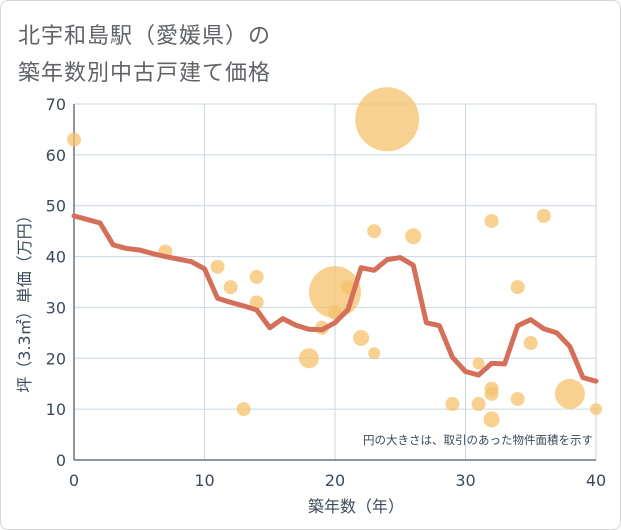 This screenshot has width=621, height=530. What do you see at coordinates (204, 480) in the screenshot?
I see `x-tick-label: 10` at bounding box center [204, 480].